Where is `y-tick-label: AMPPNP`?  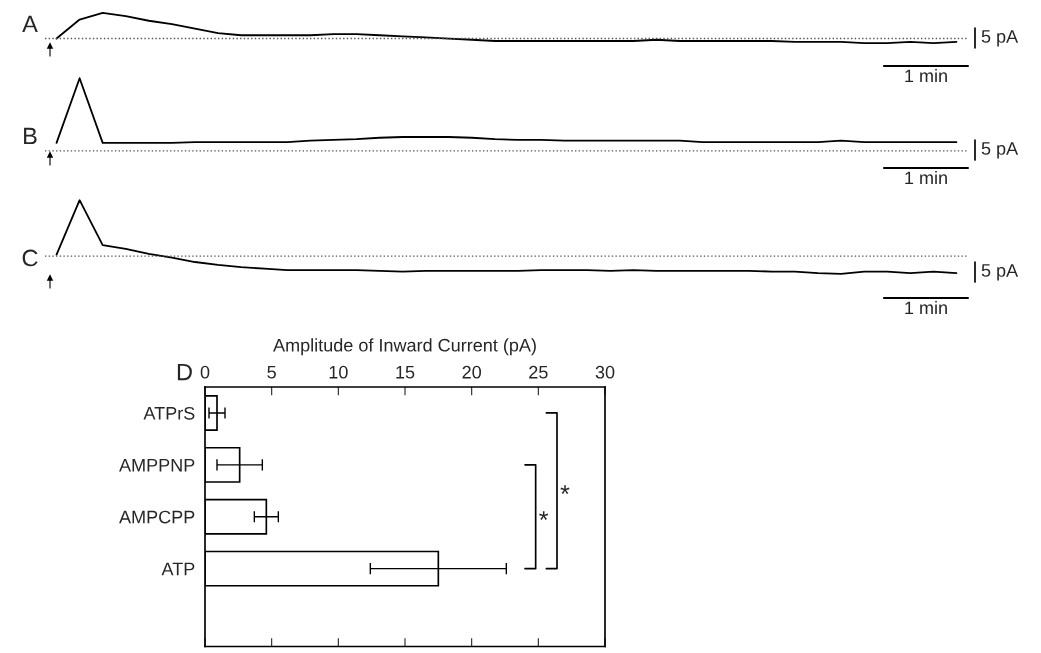
y-tick-label: AMPPNP is located at coordinates (157, 465).